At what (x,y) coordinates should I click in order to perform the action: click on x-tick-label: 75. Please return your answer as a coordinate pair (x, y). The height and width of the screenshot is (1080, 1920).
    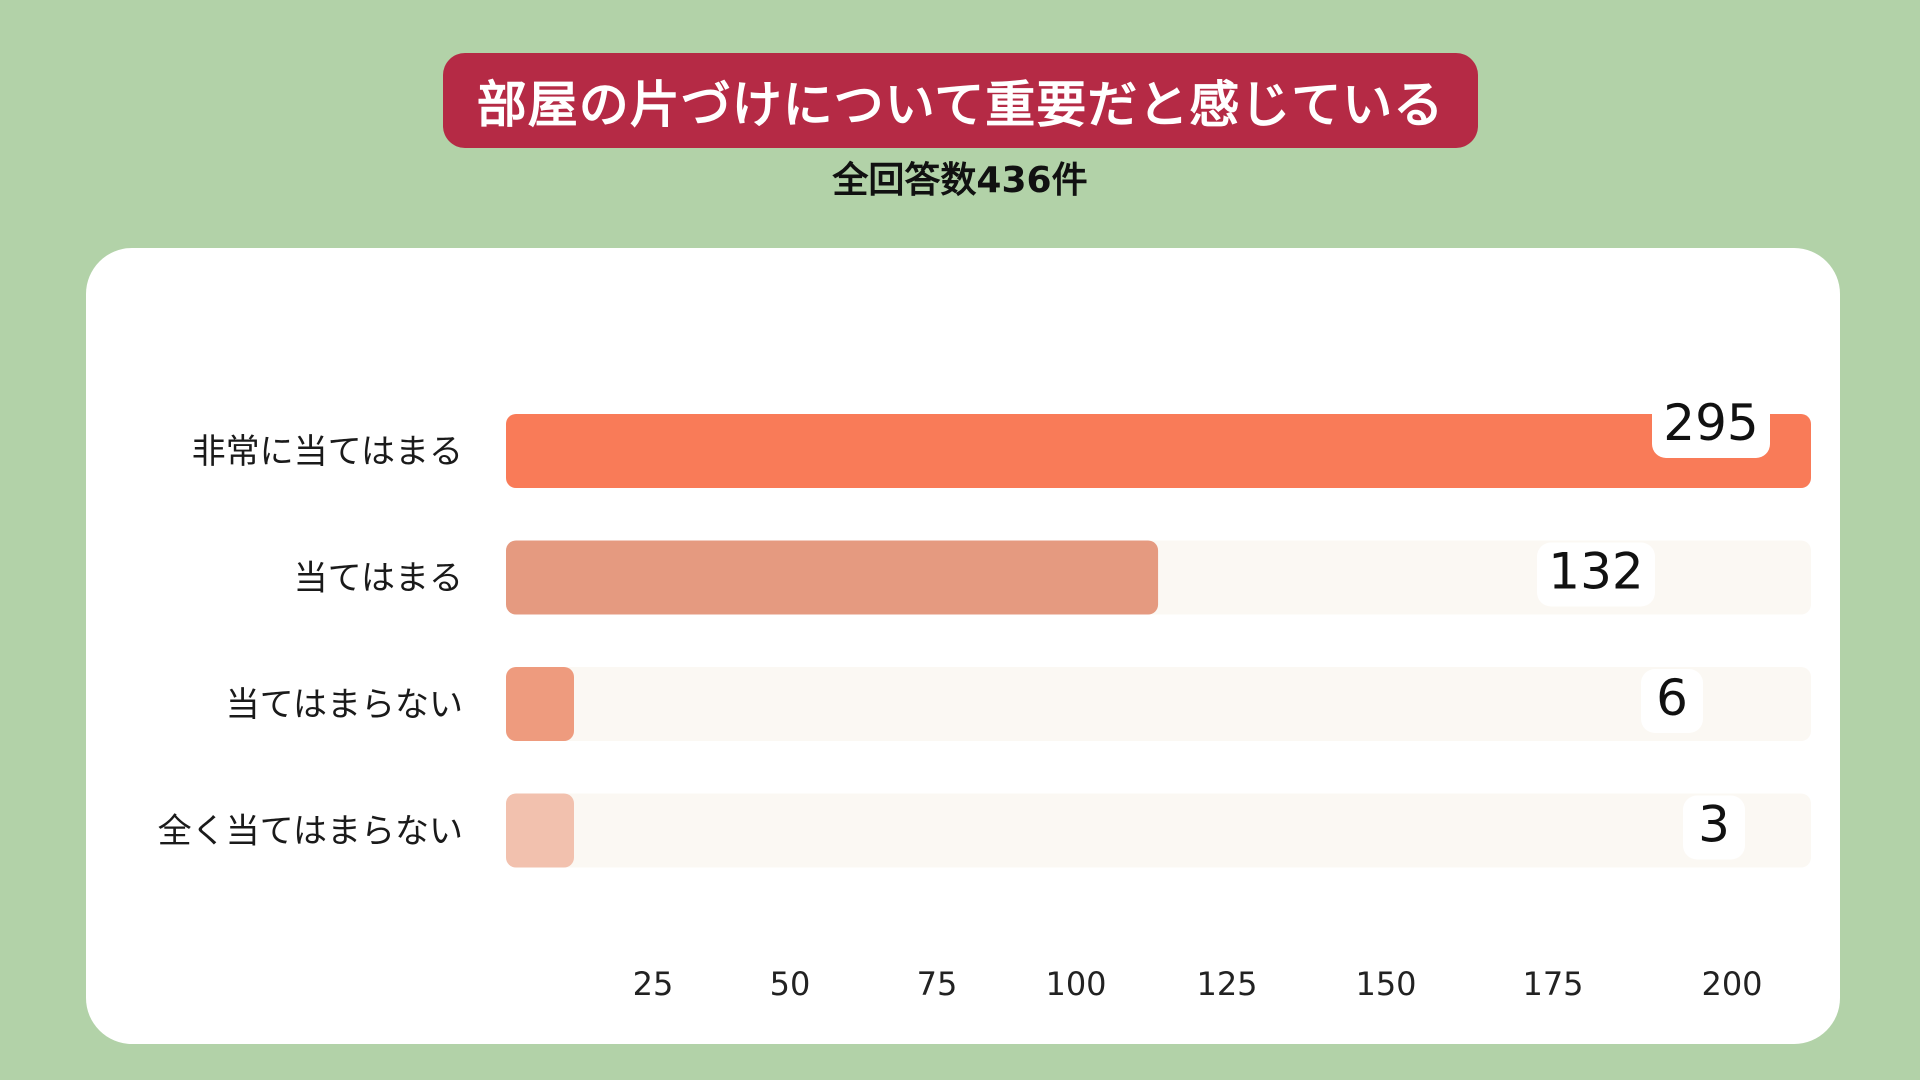
    Looking at the image, I should click on (937, 984).